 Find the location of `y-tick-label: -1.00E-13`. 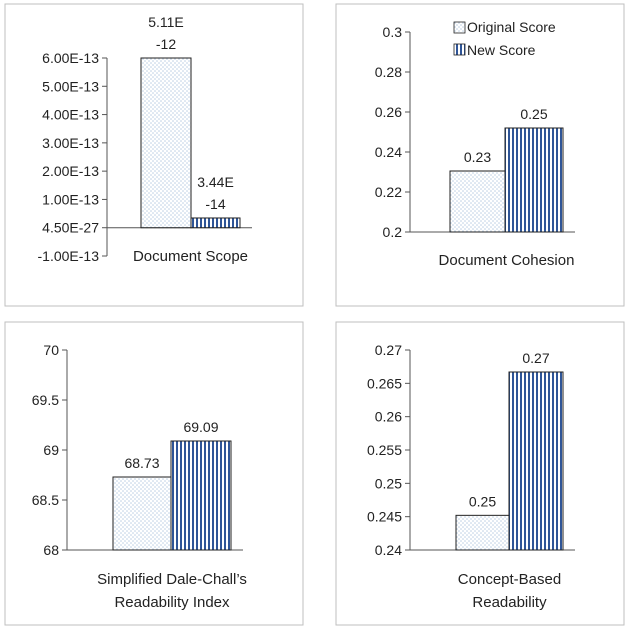

y-tick-label: -1.00E-13 is located at coordinates (69, 256).